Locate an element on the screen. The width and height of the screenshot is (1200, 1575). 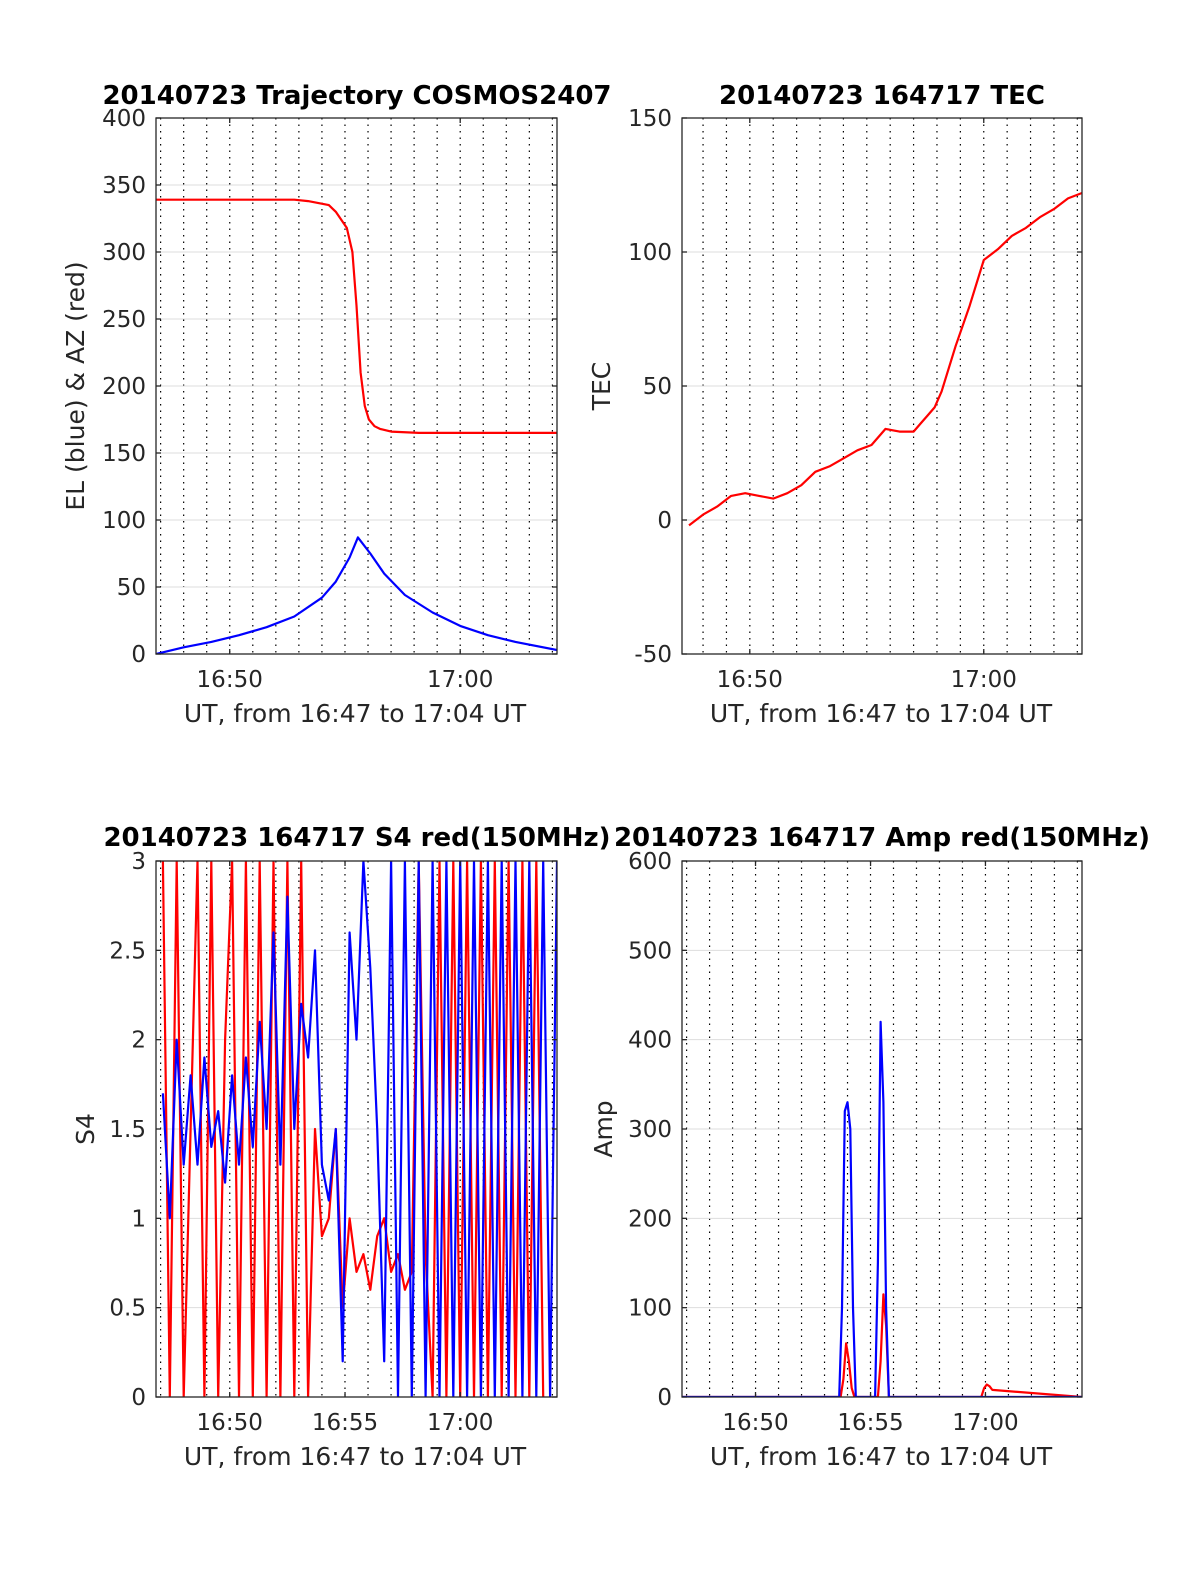
plot-area: -50 0 50 100 150 16:50 17:00 is located at coordinates (855, 399).